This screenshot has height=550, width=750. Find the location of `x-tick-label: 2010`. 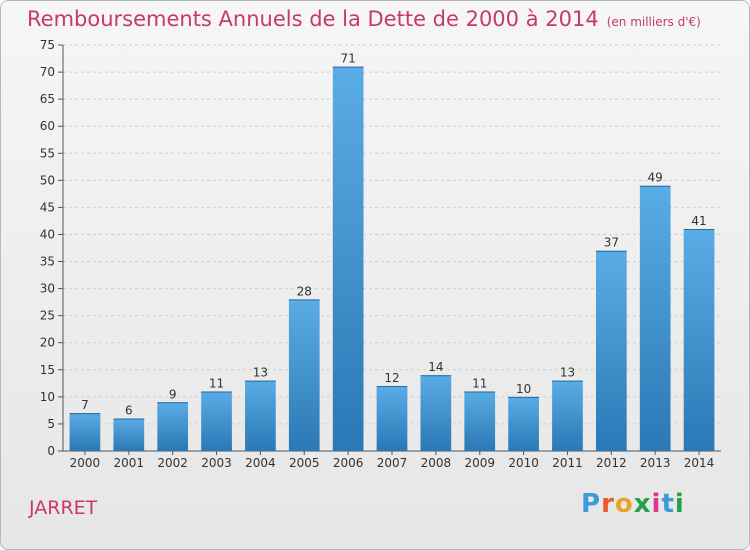

x-tick-label: 2010 is located at coordinates (523, 463).